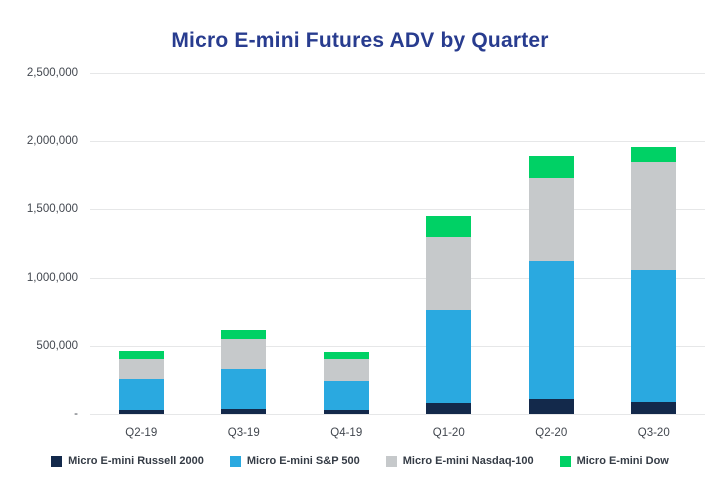  I want to click on chart-title: Micro E-mini Futures ADV by Quarter, so click(360, 40).